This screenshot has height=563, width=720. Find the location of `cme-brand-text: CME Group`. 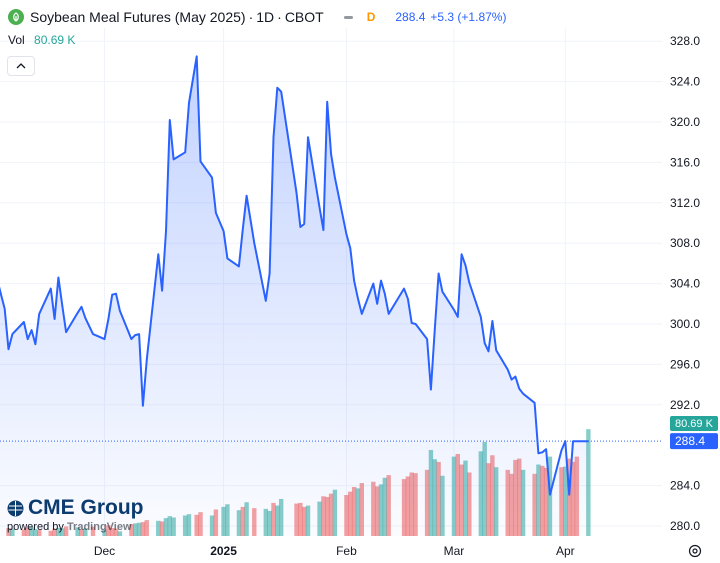

cme-brand-text: CME Group is located at coordinates (86, 508).